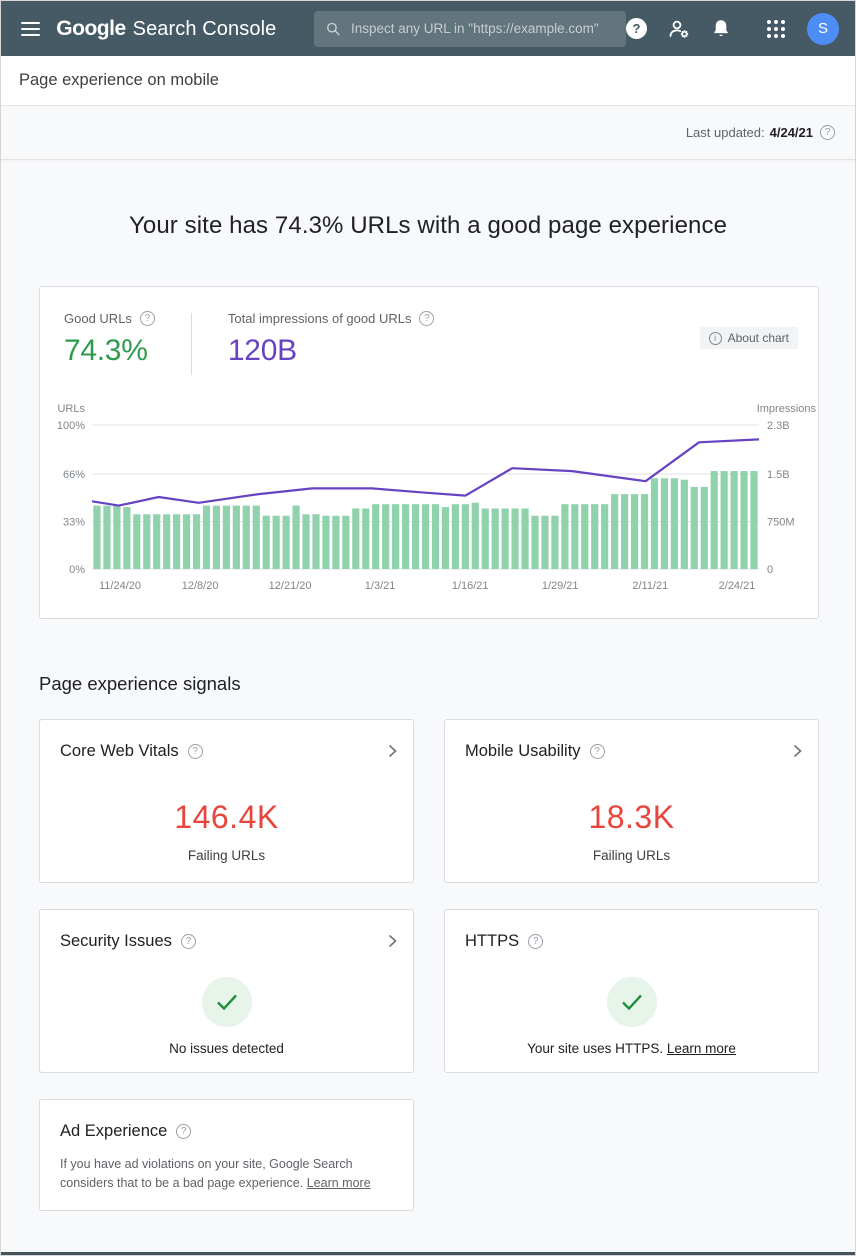  Describe the element at coordinates (737, 586) in the screenshot. I see `x-axis-tick: 2/24/21` at that location.